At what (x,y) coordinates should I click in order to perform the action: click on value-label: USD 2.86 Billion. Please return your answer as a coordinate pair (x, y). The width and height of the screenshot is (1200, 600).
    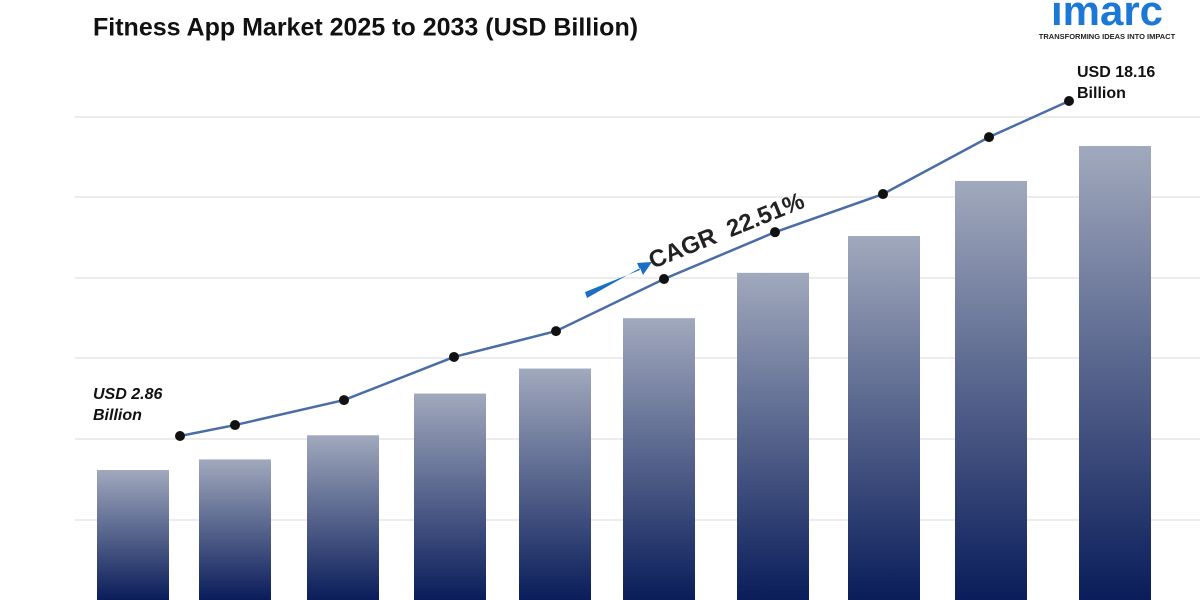
    Looking at the image, I should click on (127, 405).